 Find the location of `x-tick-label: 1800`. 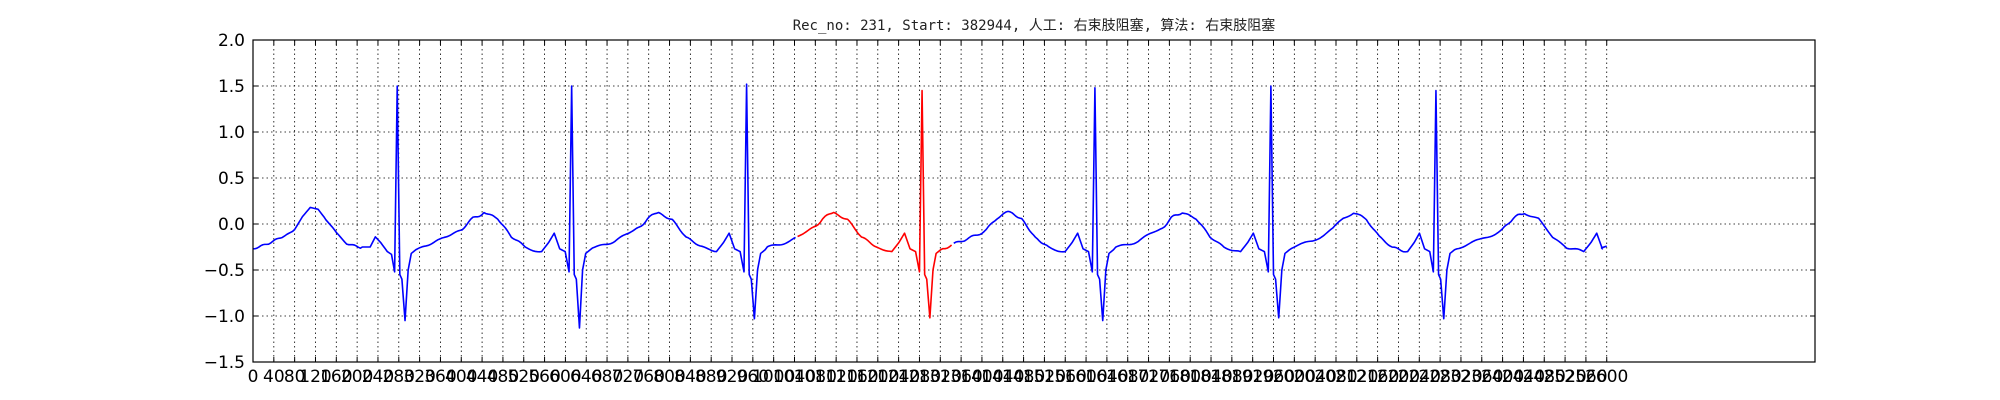

x-tick-label: 1800 is located at coordinates (1190, 377).